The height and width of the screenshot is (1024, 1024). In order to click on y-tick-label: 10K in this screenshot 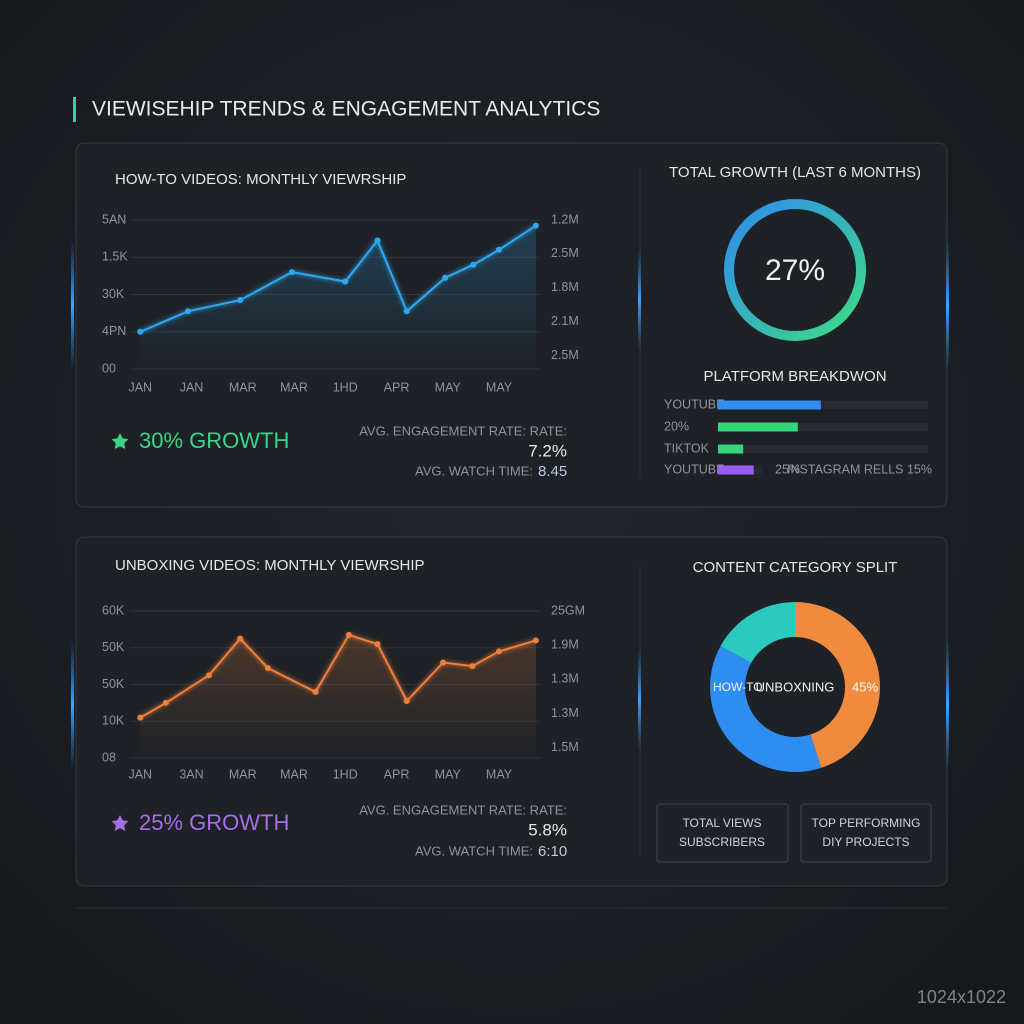, I will do `click(113, 721)`.